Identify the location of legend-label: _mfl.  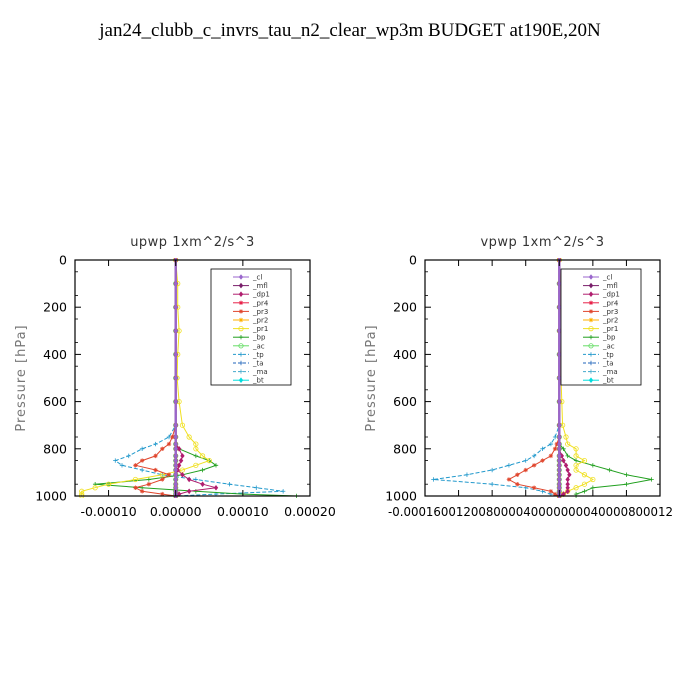
(260, 286).